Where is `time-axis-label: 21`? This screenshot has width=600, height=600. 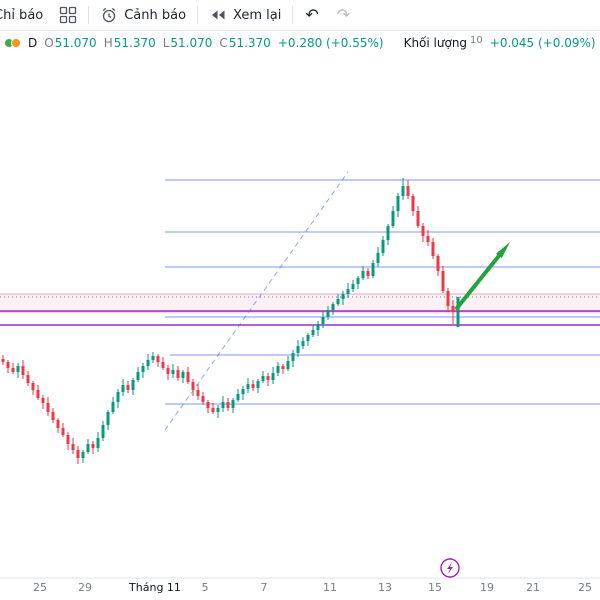 time-axis-label: 21 is located at coordinates (533, 587).